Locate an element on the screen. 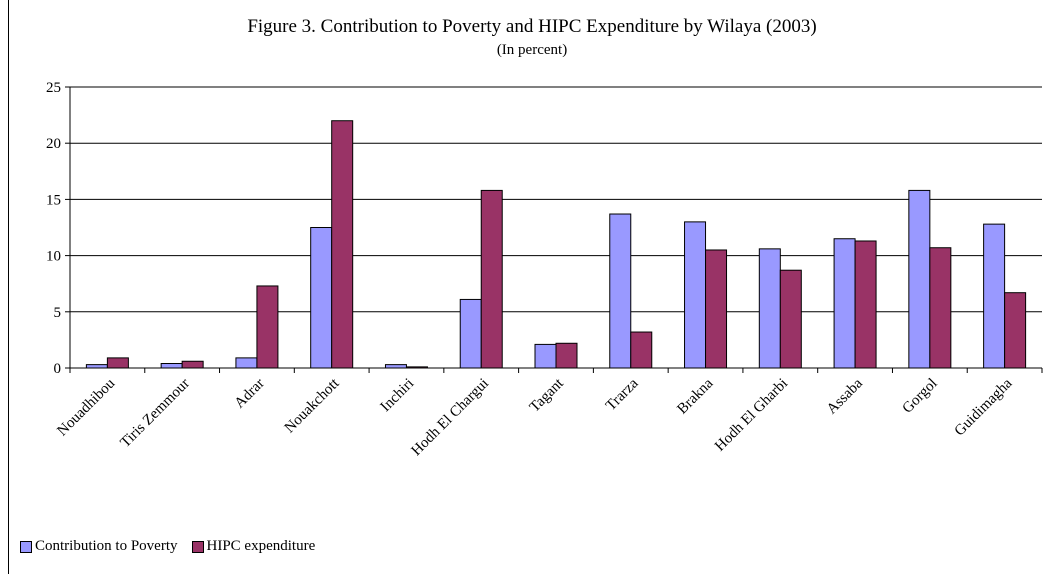  legend: Contribution to Poverty HIPC expenditure is located at coordinates (174, 546).